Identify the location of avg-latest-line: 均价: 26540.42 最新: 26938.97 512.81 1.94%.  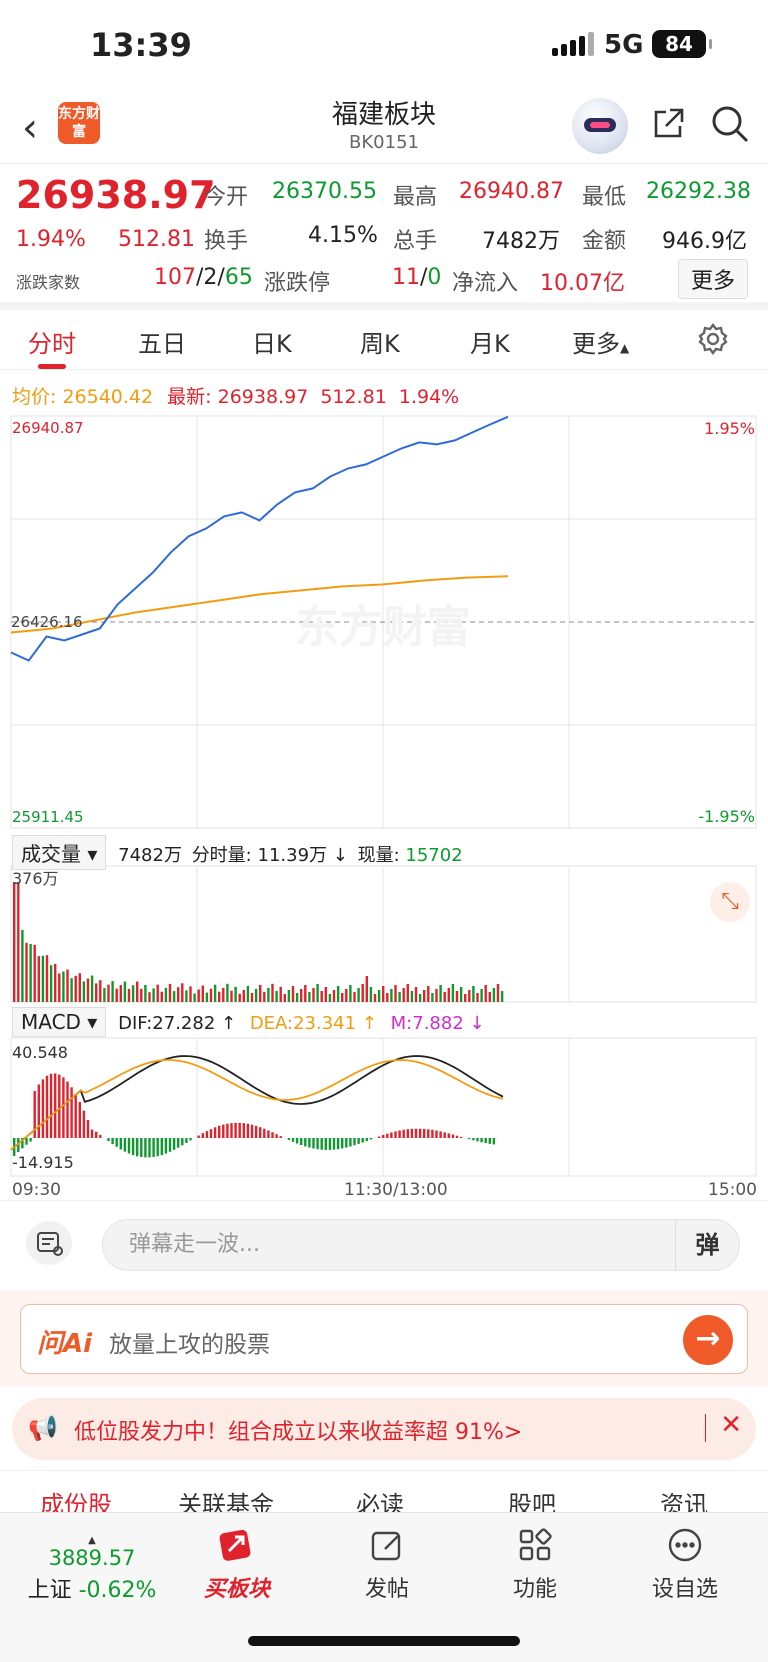
(236, 397).